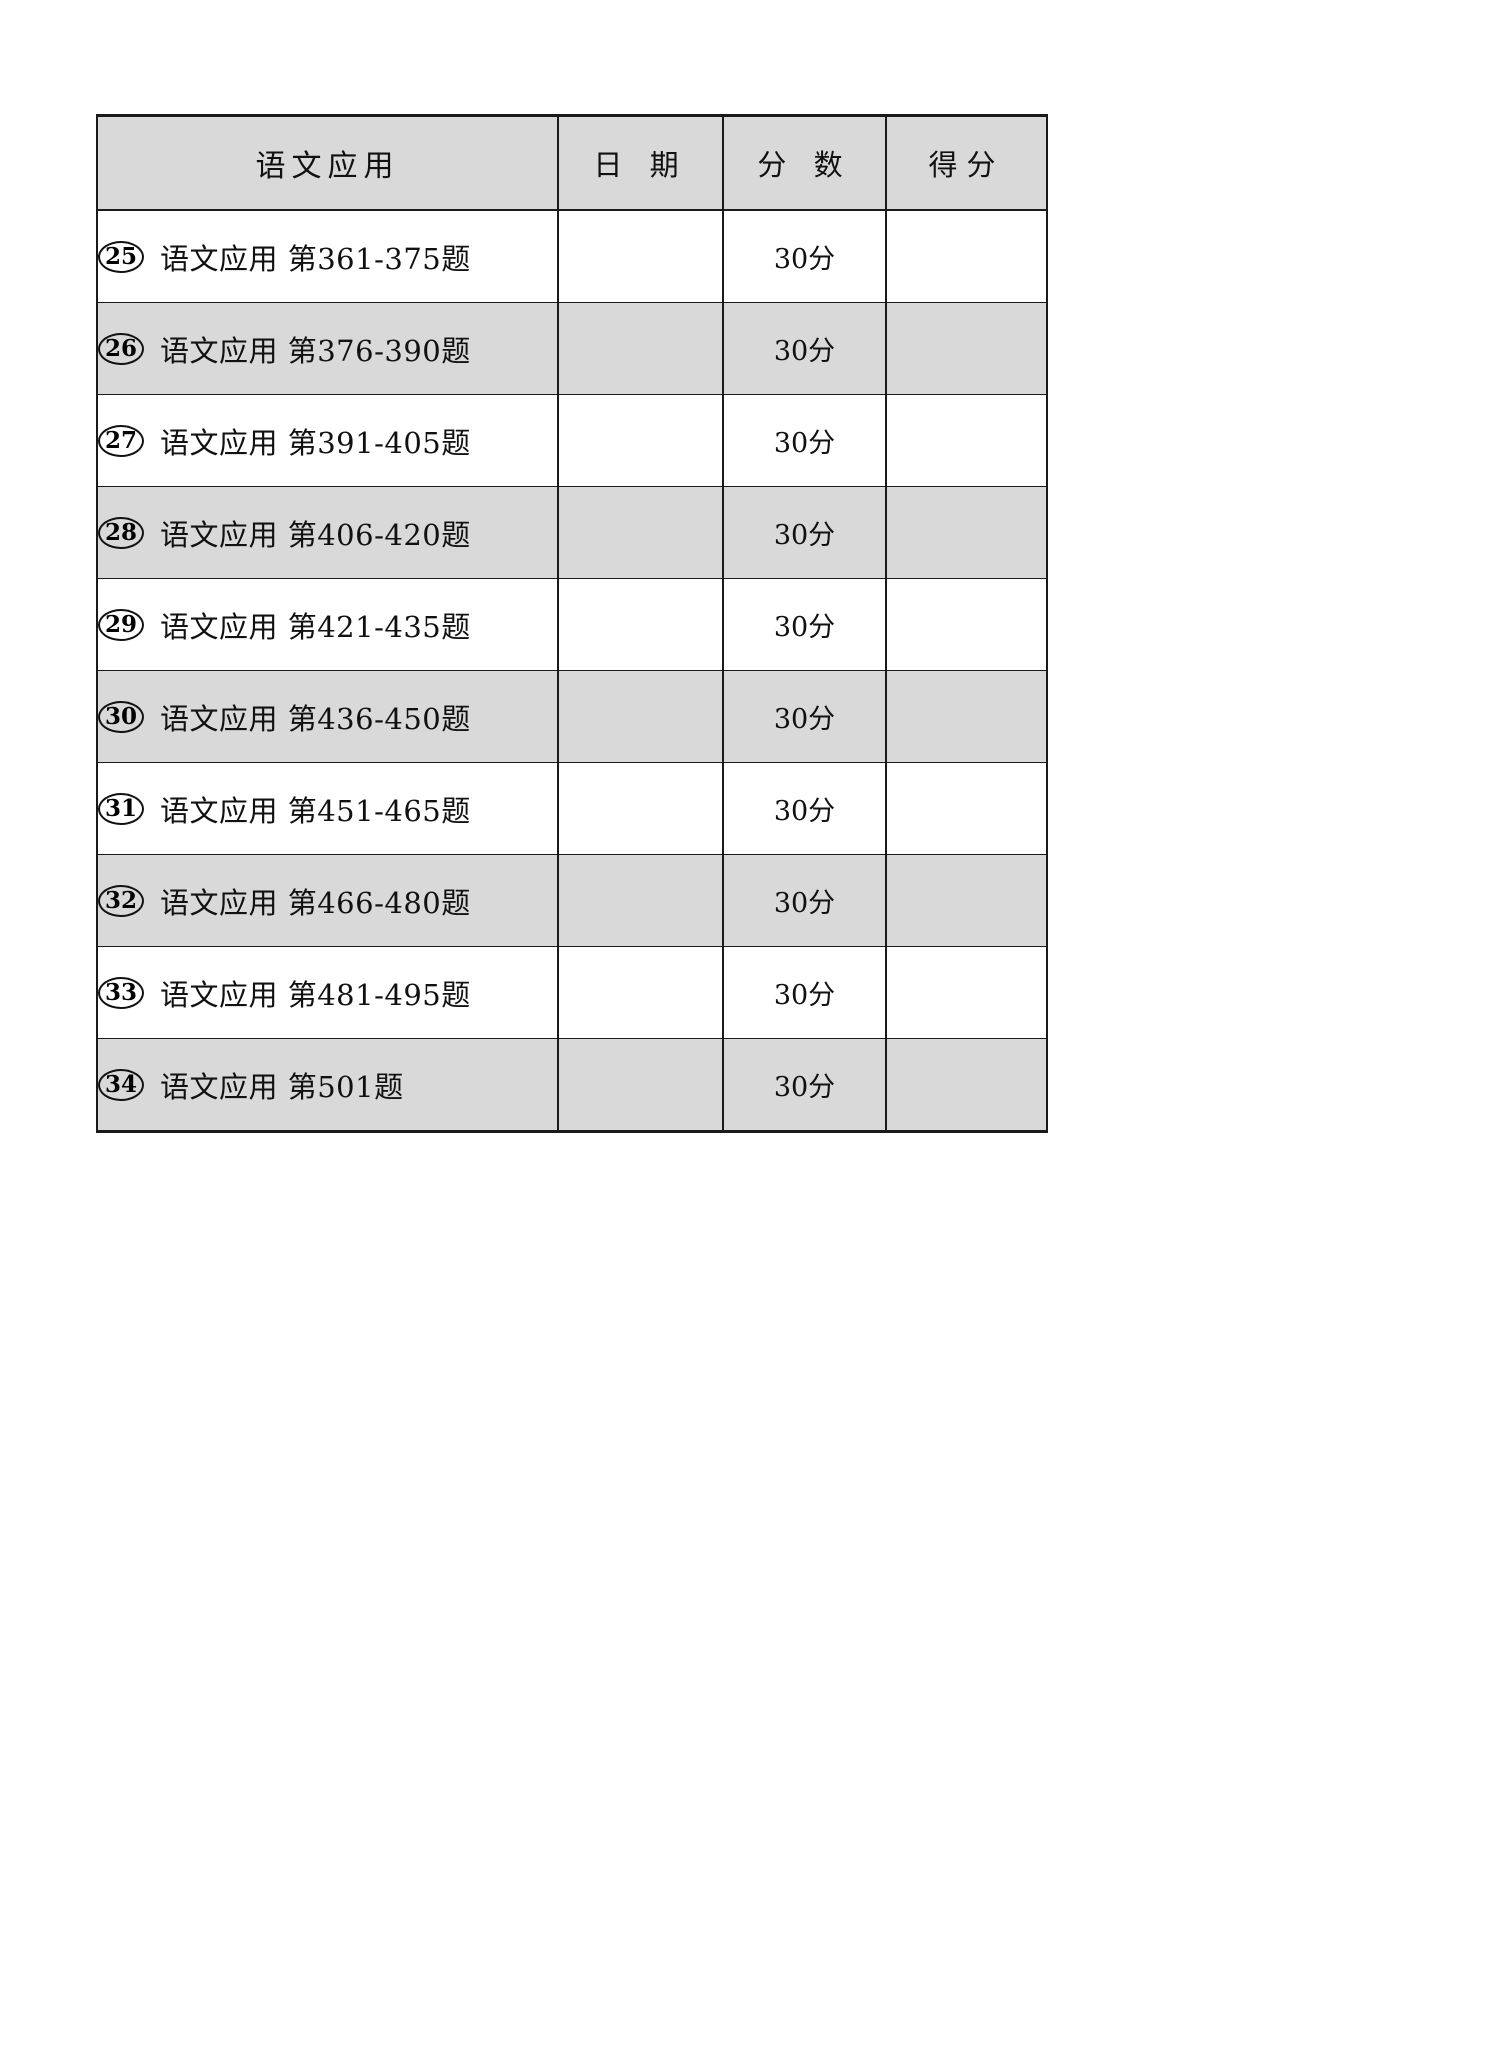  I want to click on item-label: 语文应用 第501题, so click(282, 1086).